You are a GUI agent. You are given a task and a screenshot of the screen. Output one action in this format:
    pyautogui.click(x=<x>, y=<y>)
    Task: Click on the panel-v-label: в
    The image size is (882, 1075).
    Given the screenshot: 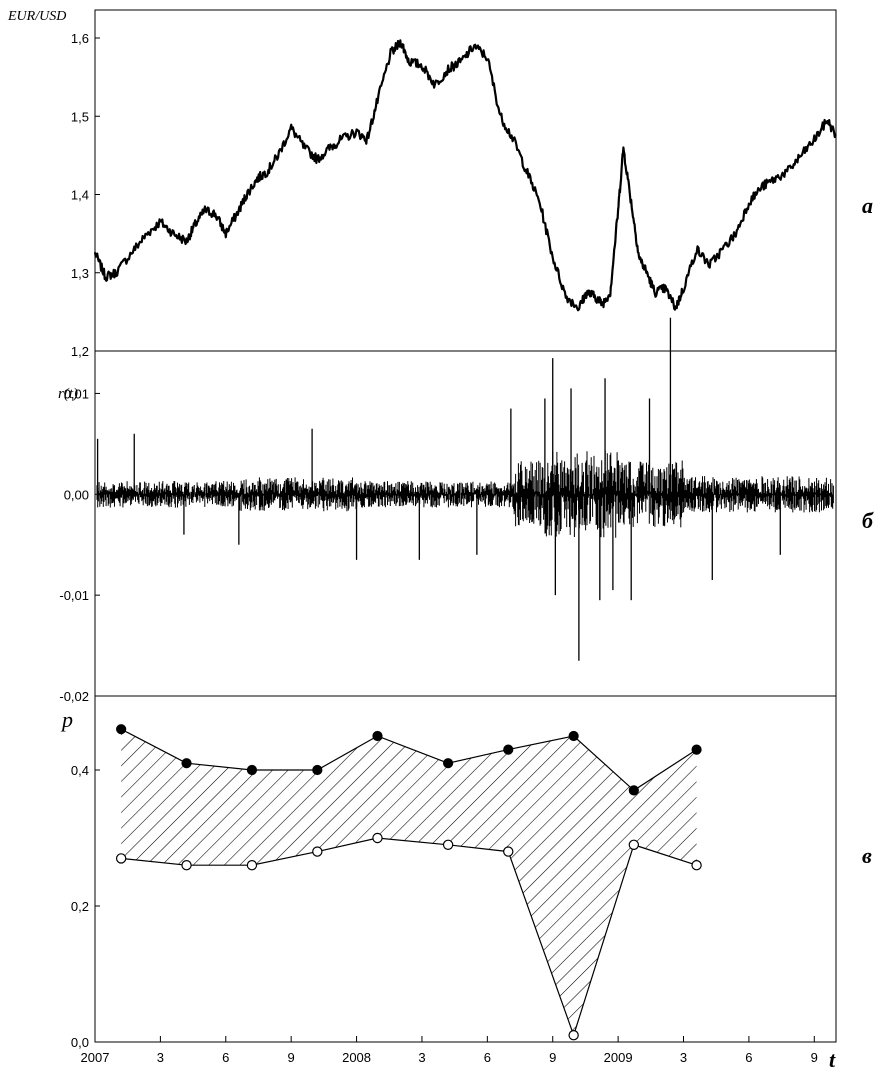 What is the action you would take?
    pyautogui.click(x=867, y=855)
    